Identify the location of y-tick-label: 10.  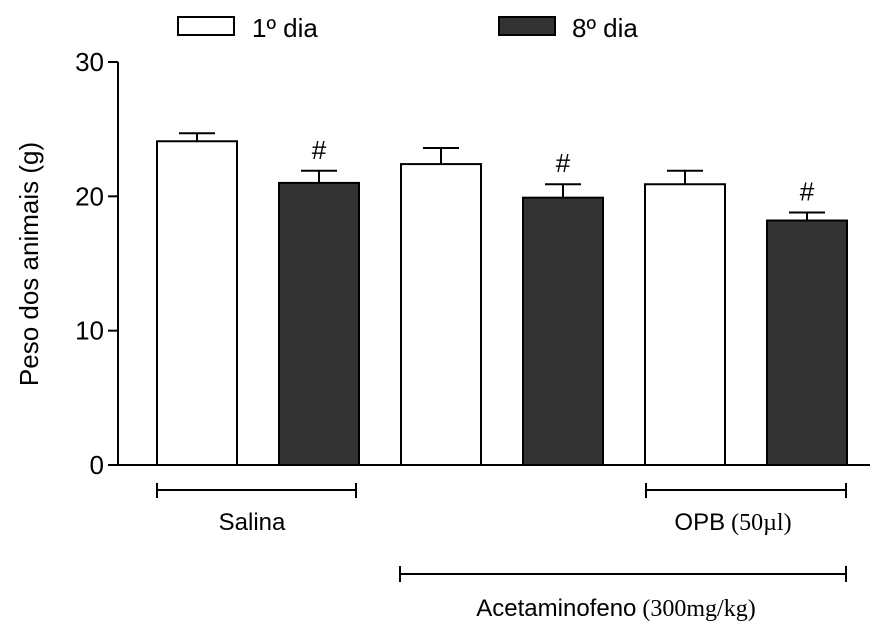
(89, 331).